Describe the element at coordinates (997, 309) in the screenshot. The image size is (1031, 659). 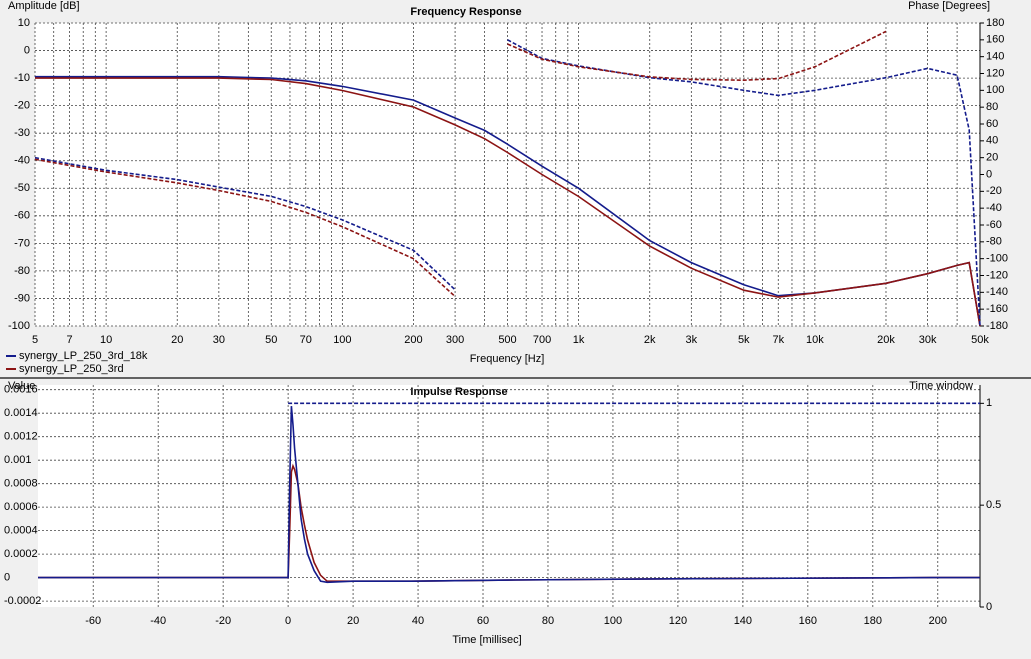
I see `y2-tick-label: -160` at that location.